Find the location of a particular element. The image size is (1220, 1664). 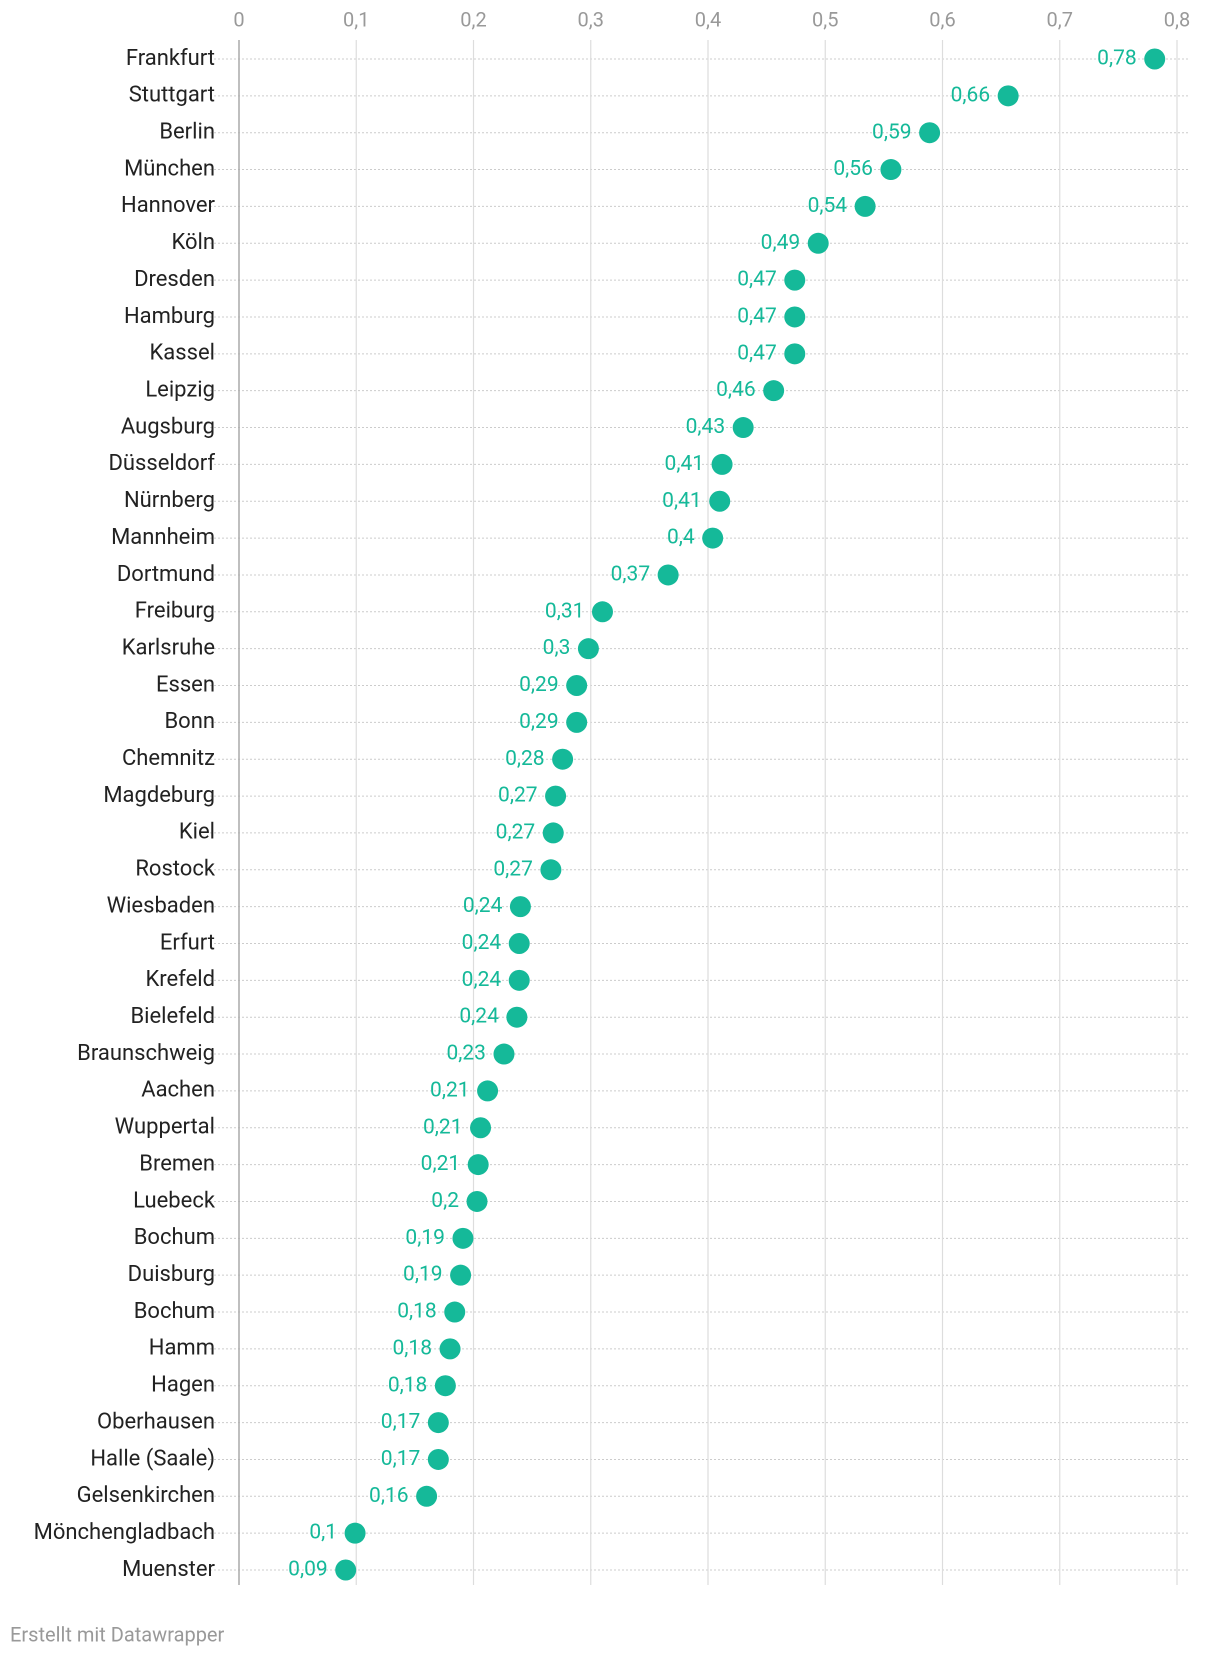

y-tick-label: Magdeburg is located at coordinates (159, 795).